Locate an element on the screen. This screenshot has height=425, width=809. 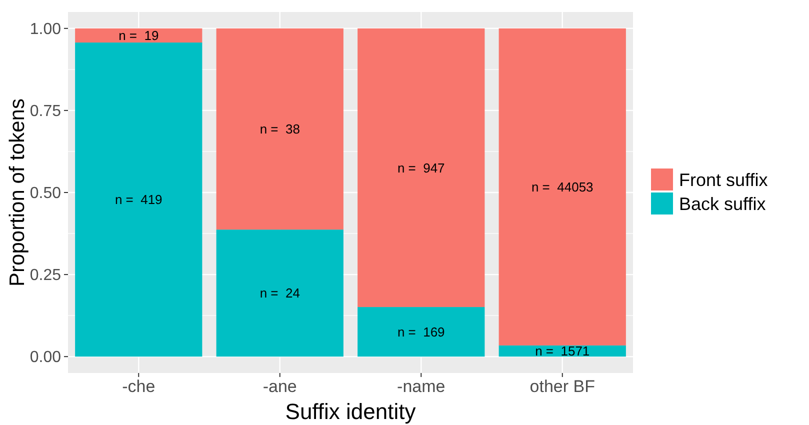
y-tick-label: 0.00 is located at coordinates (46, 357).